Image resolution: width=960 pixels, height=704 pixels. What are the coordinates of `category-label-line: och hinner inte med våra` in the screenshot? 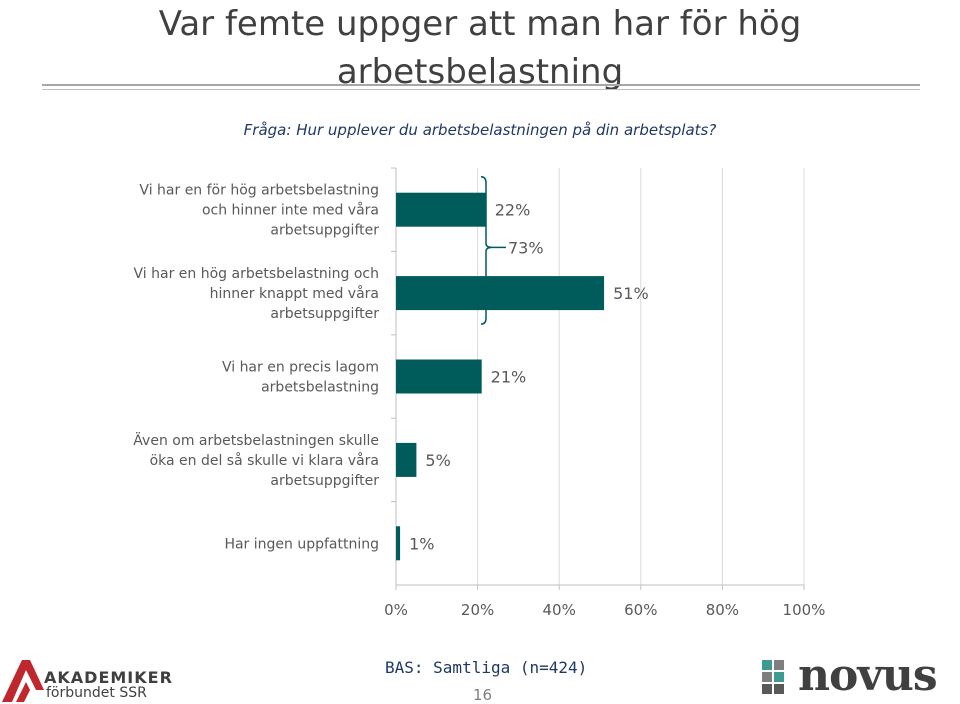 It's located at (290, 210).